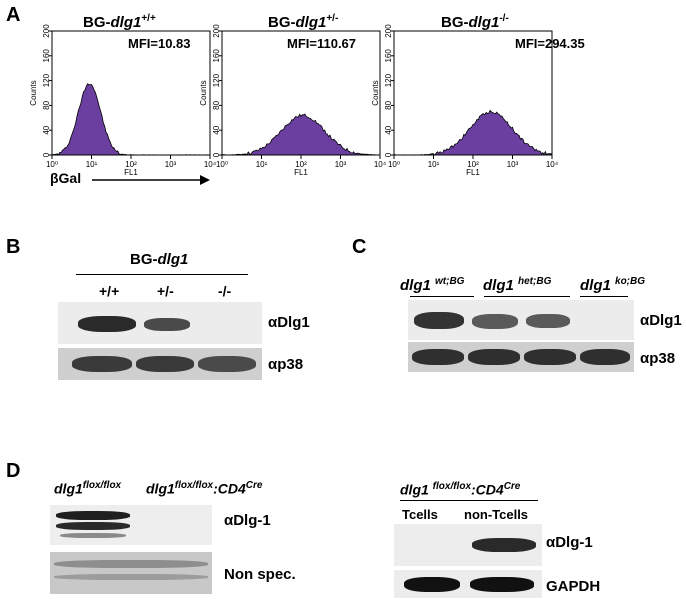  I want to click on panel-d-right-blot-dlg1, so click(468, 545).